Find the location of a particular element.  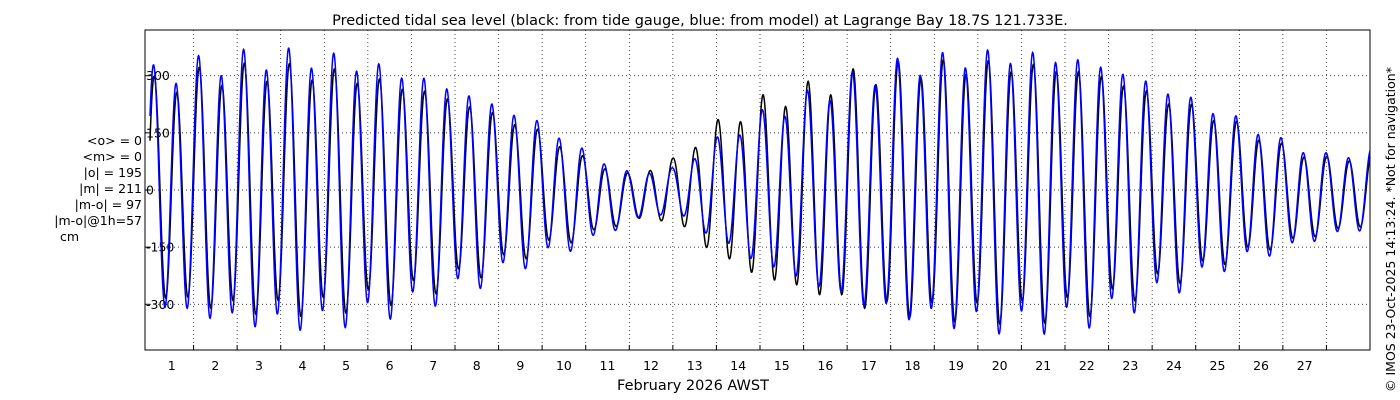

x-tick-label: 24 is located at coordinates (1174, 365).